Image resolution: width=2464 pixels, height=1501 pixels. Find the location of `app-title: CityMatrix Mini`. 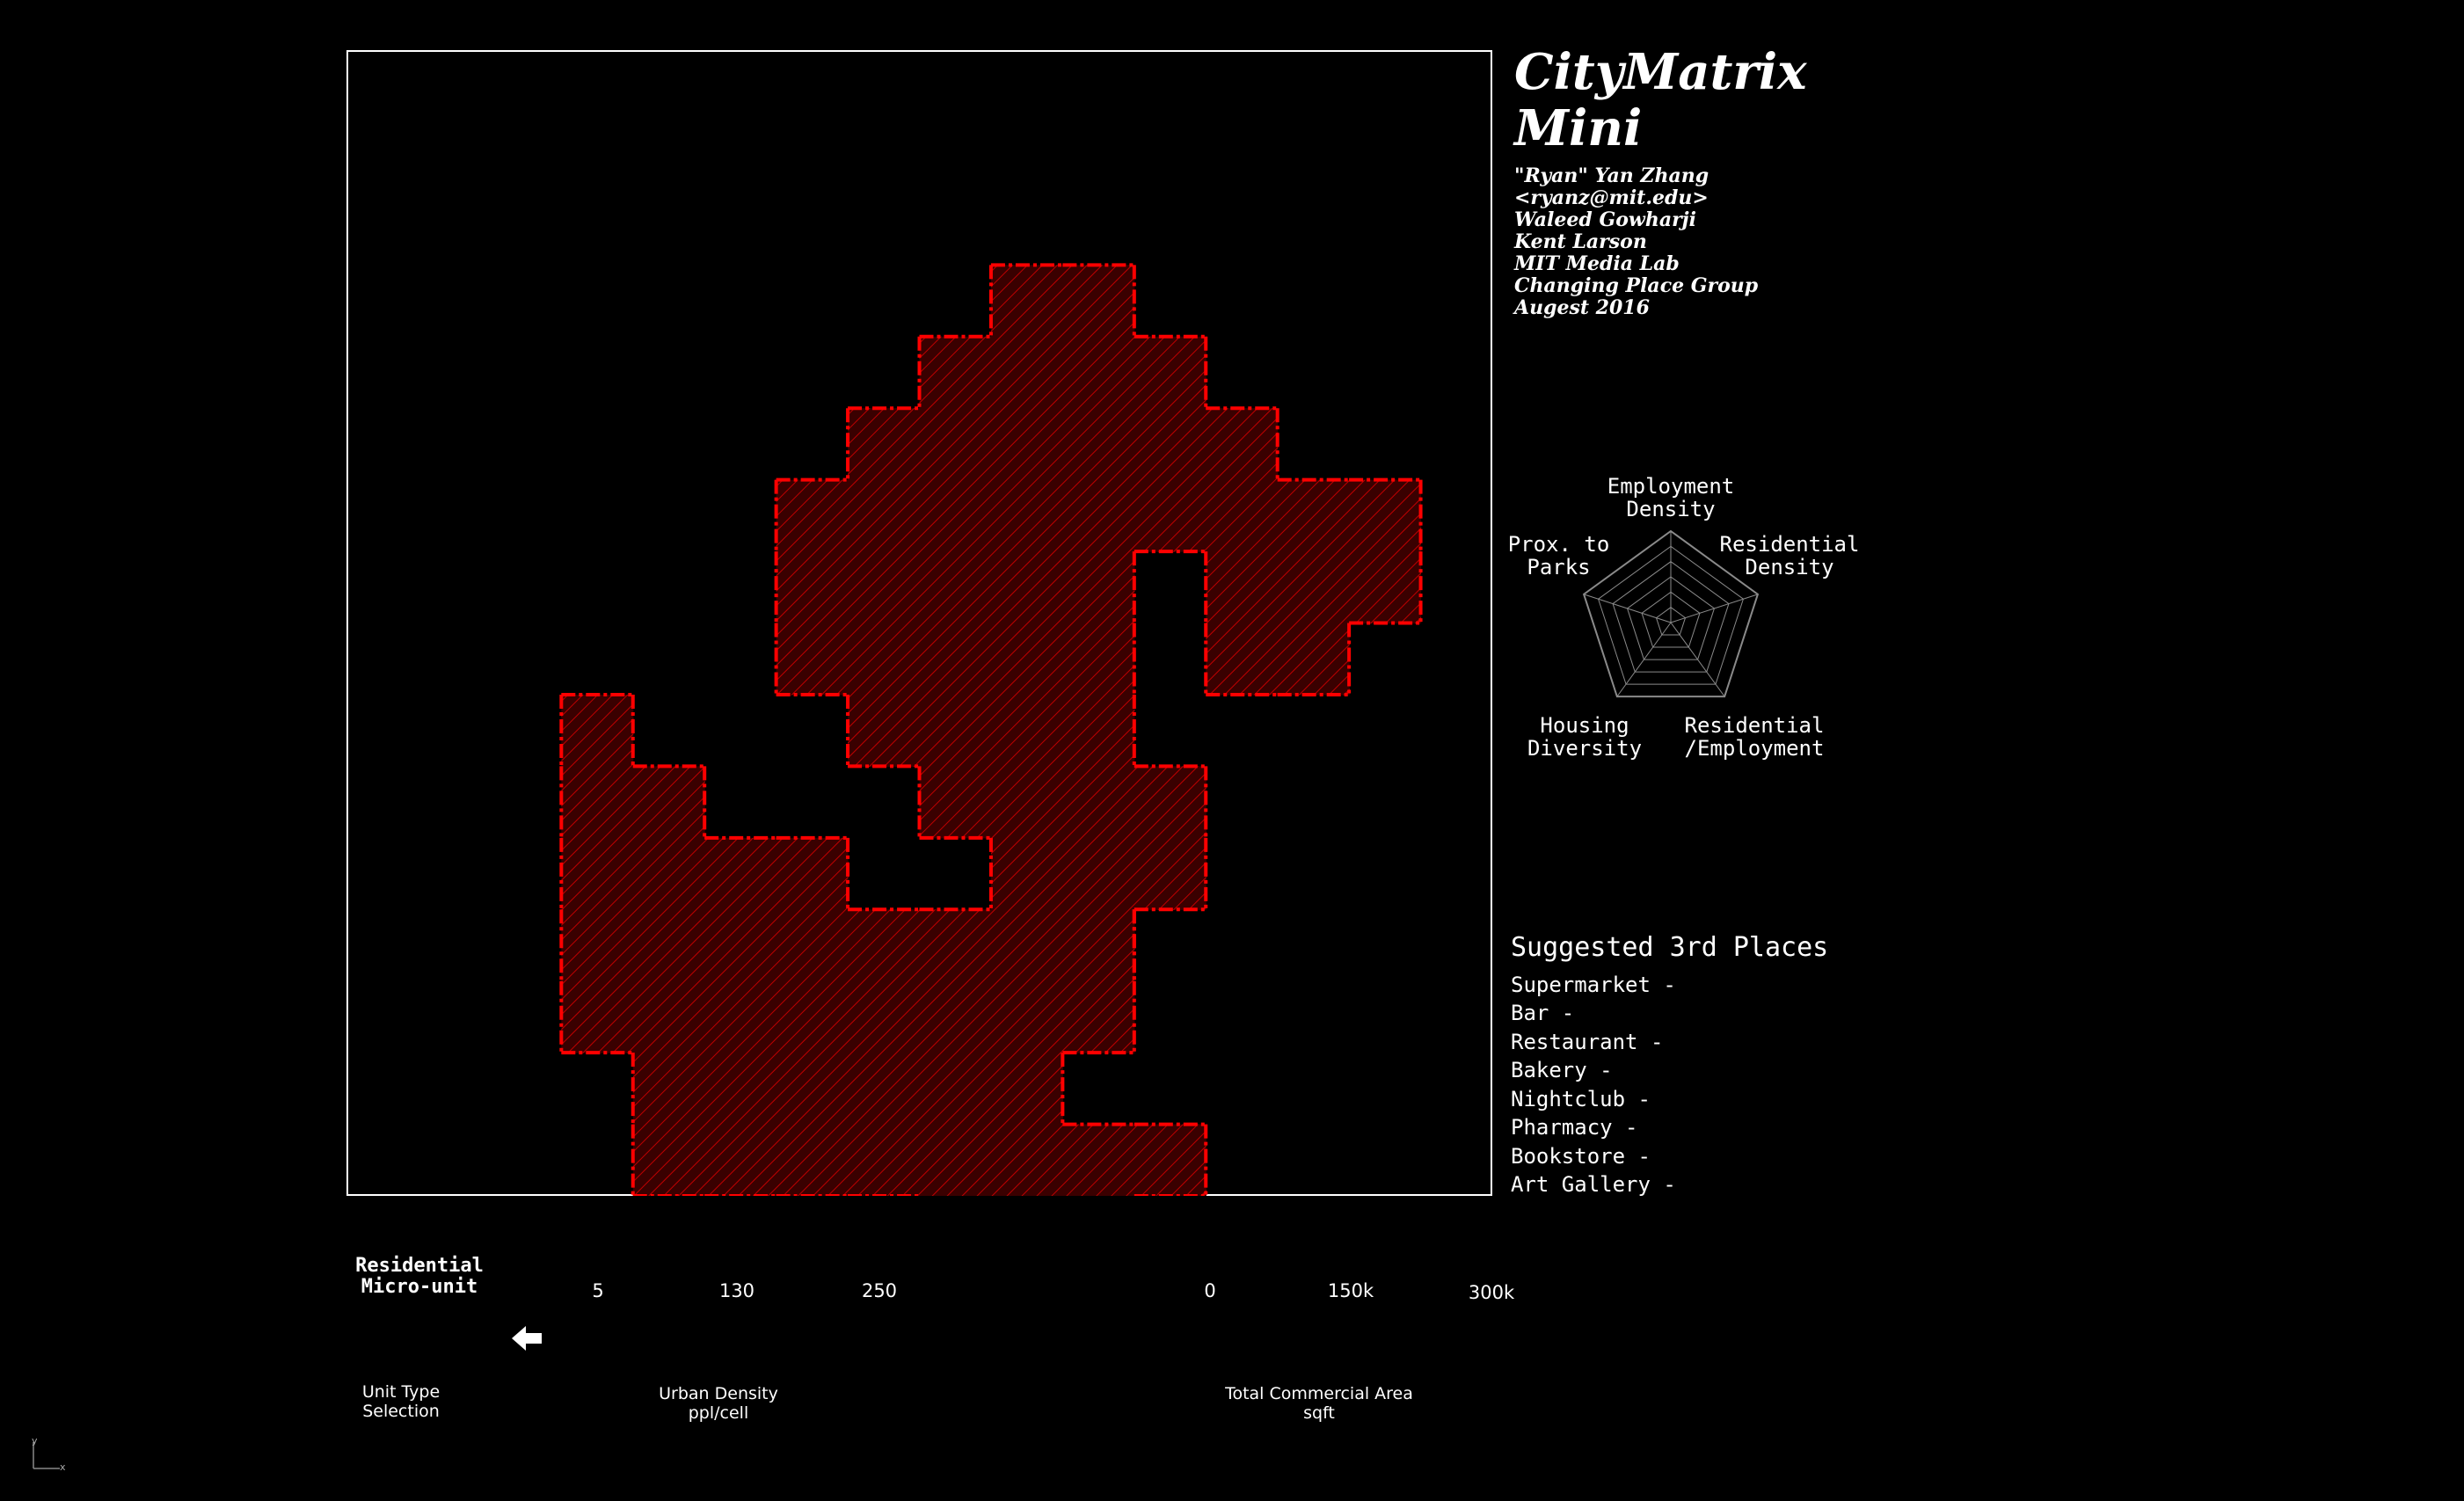

app-title: CityMatrix Mini is located at coordinates (1743, 100).